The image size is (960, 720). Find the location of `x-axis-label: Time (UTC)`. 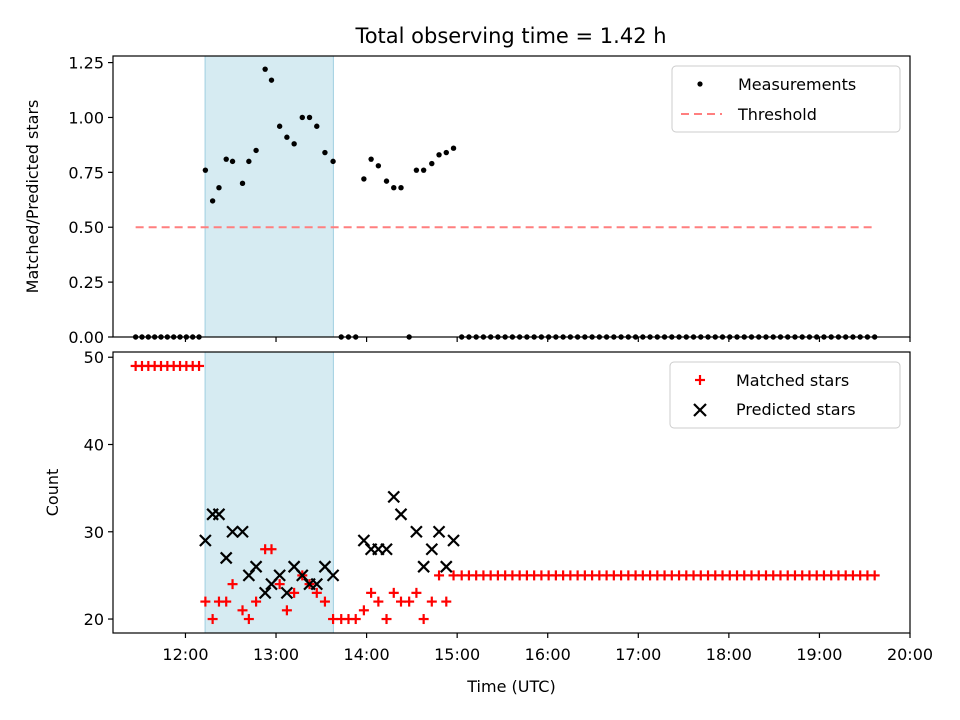

x-axis-label: Time (UTC) is located at coordinates (510, 686).